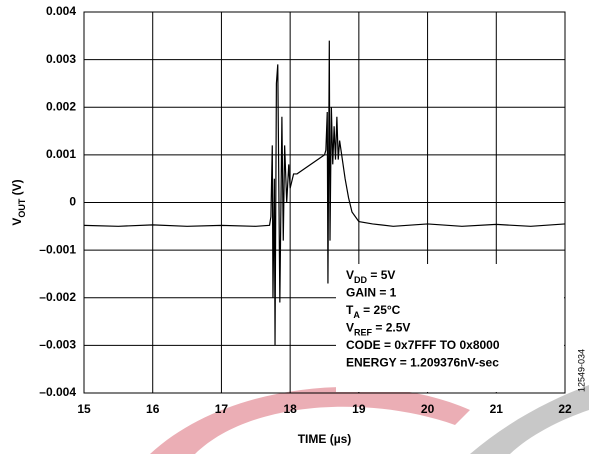 This screenshot has height=459, width=589. I want to click on annotation-part: GAIN = 1, so click(371, 293).